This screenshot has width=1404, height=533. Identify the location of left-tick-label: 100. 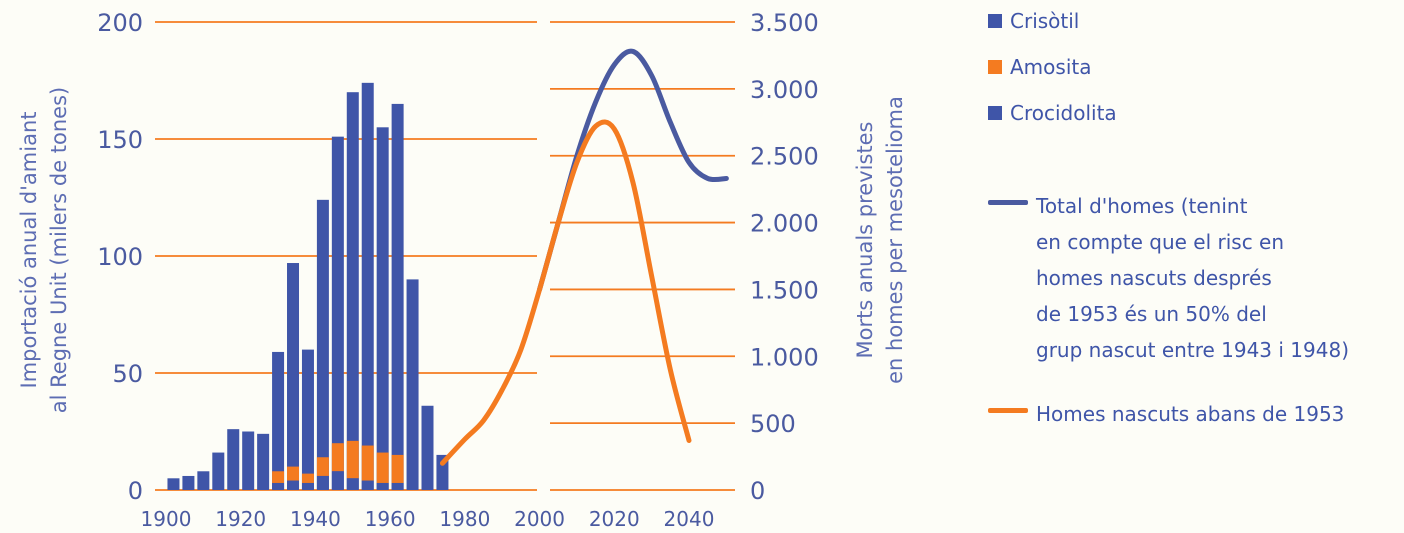
(120, 257).